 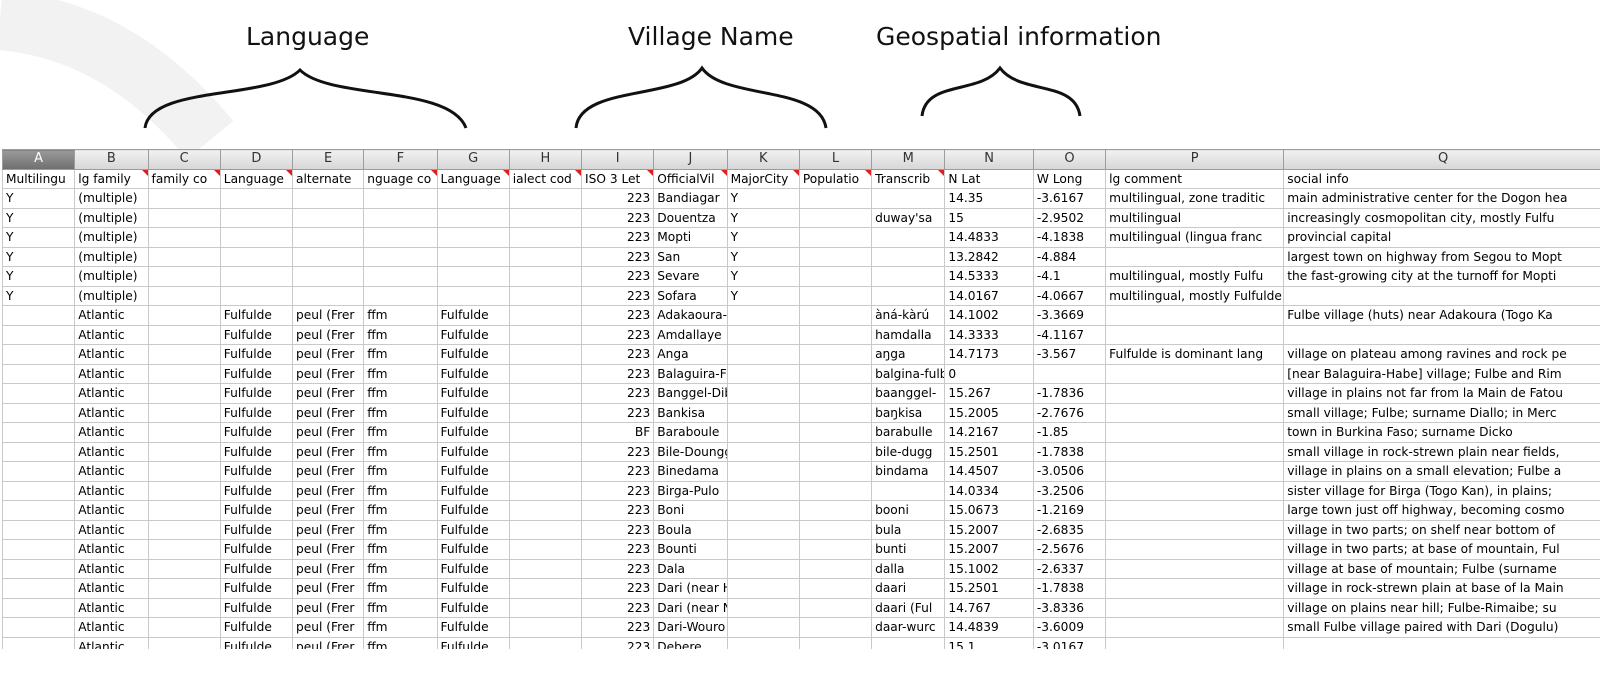 I want to click on column-header-j: J, so click(x=690, y=159).